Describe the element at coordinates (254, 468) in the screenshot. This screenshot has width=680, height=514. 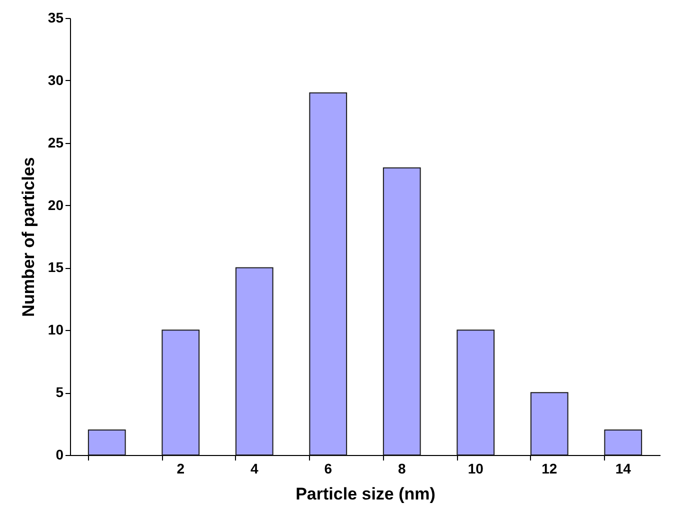
I see `x-tick-label: 4` at that location.